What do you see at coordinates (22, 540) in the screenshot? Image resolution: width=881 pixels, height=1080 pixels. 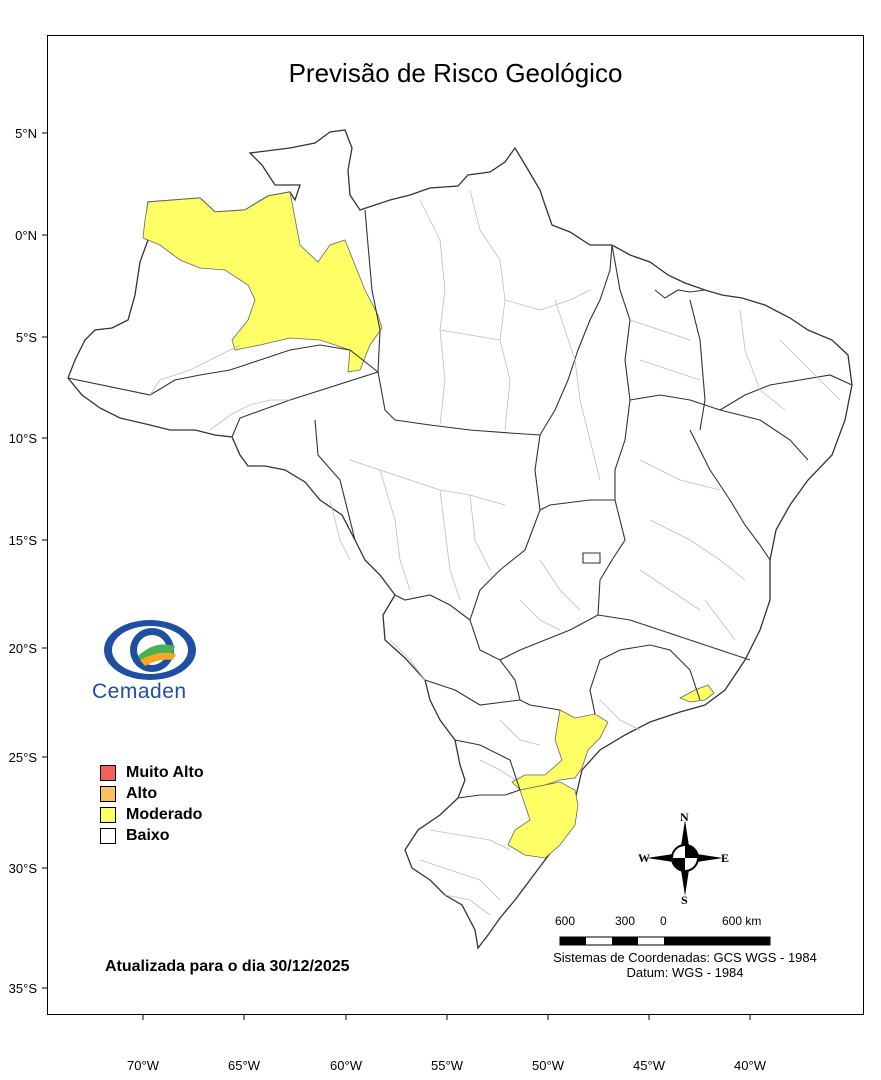 I see `lat-tick-label: 15°S` at bounding box center [22, 540].